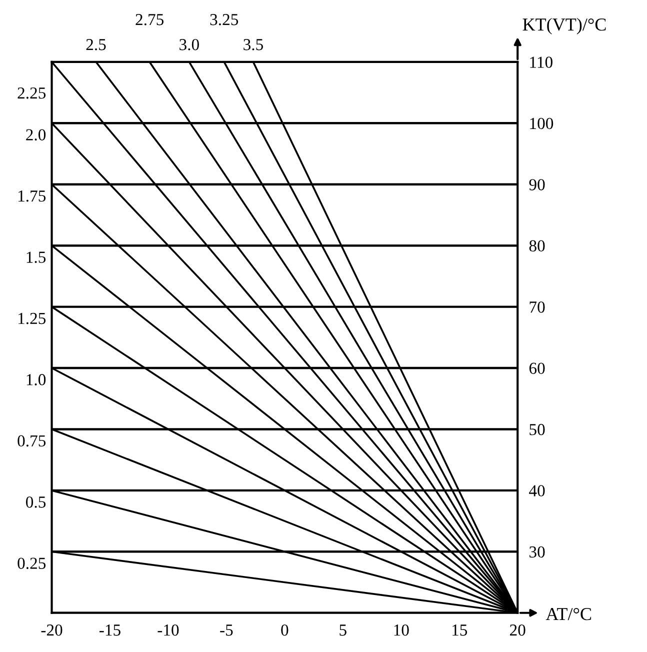 The height and width of the screenshot is (652, 647). What do you see at coordinates (36, 380) in the screenshot?
I see `annotation: 1.0` at bounding box center [36, 380].